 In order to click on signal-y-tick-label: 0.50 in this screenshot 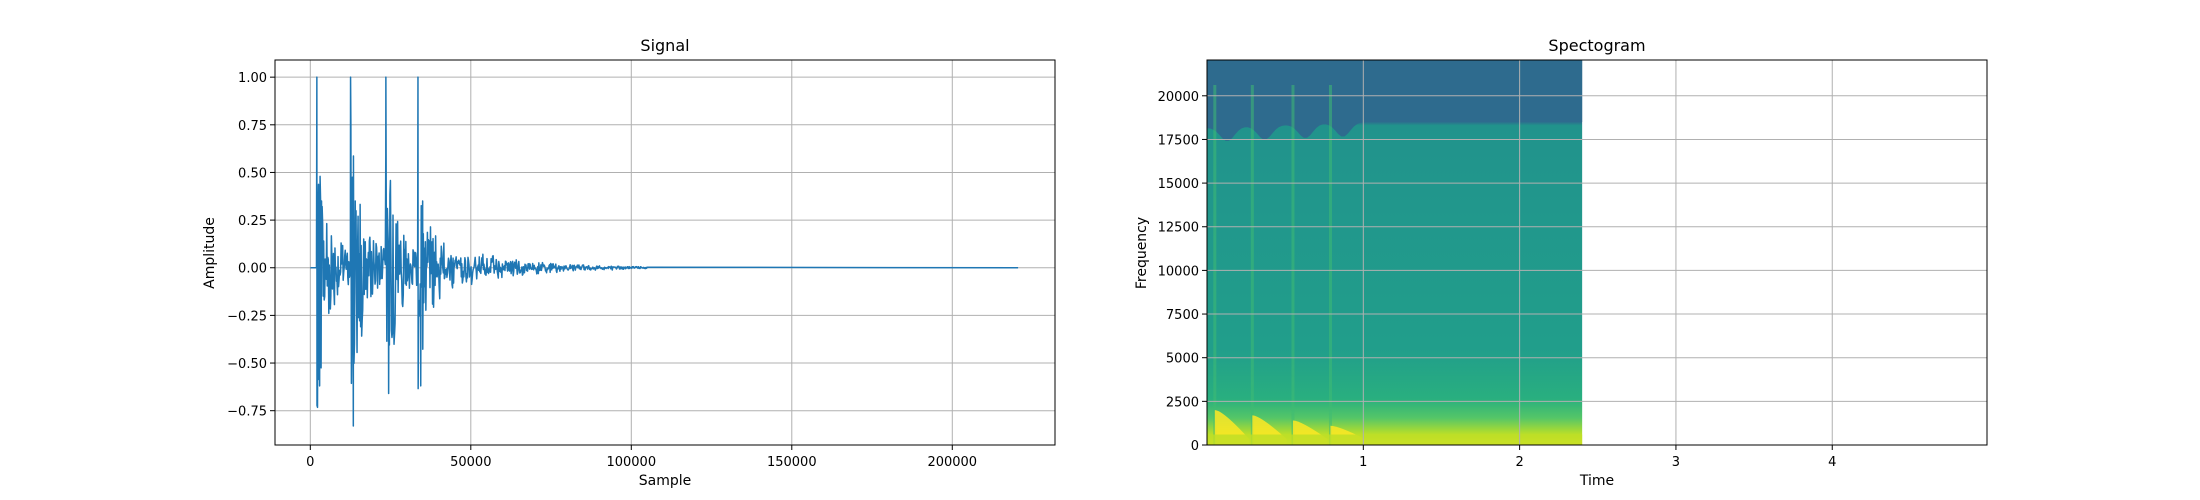, I will do `click(252, 173)`.